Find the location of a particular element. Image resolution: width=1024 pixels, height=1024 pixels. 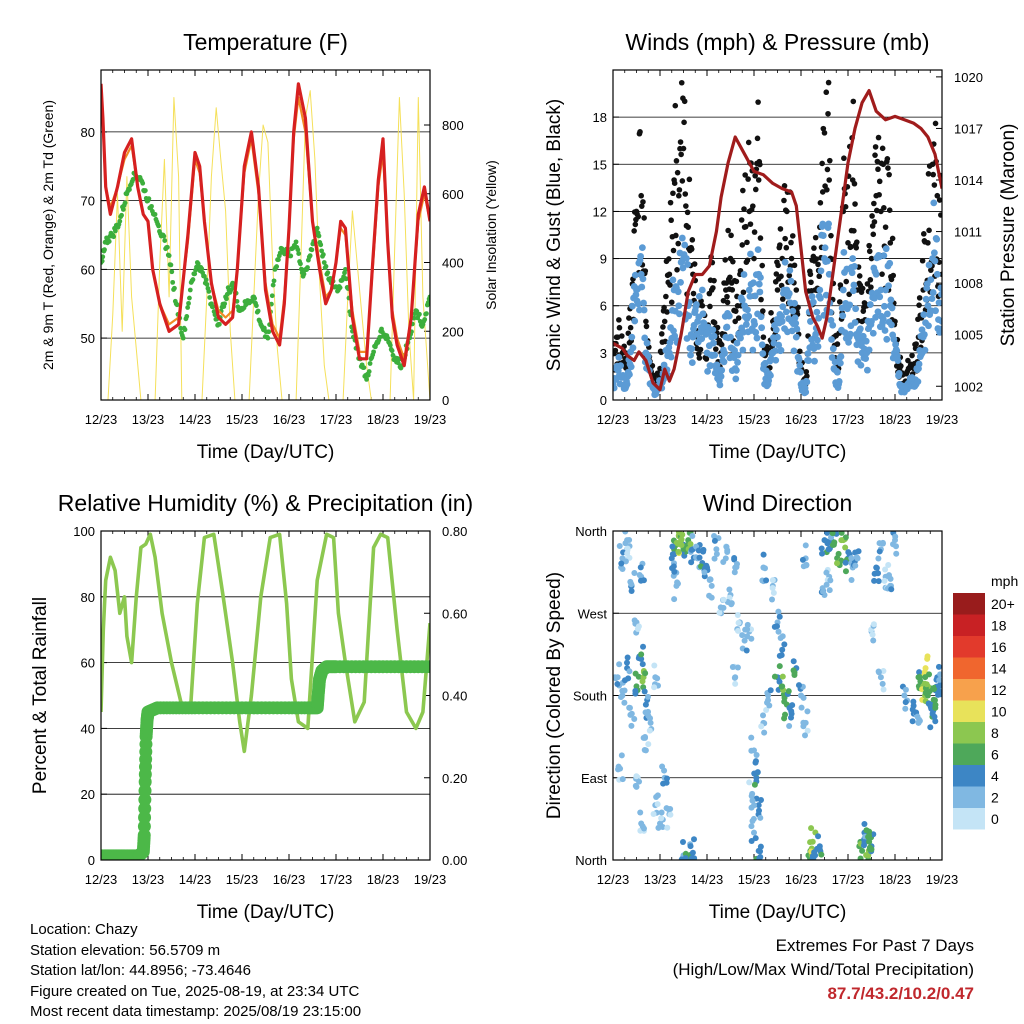

y-tick-label: West is located at coordinates (593, 613).